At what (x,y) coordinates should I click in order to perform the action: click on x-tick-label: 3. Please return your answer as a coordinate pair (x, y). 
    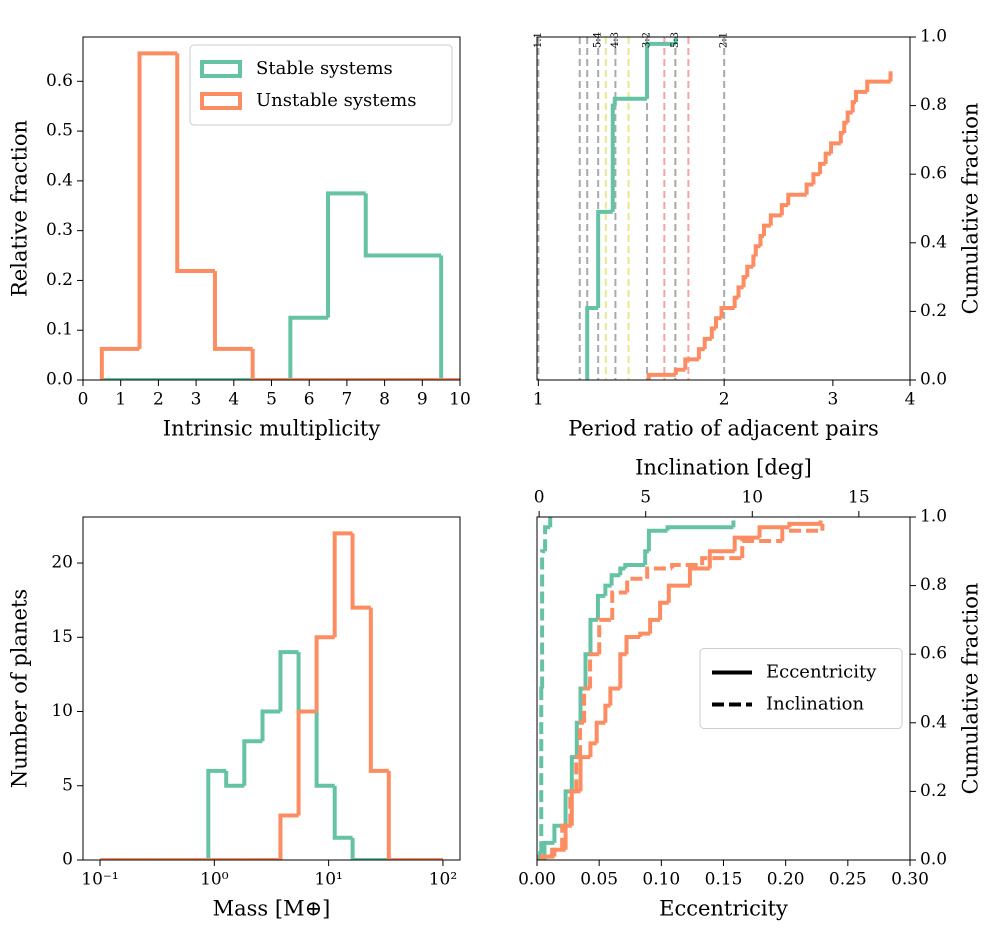
    Looking at the image, I should click on (832, 400).